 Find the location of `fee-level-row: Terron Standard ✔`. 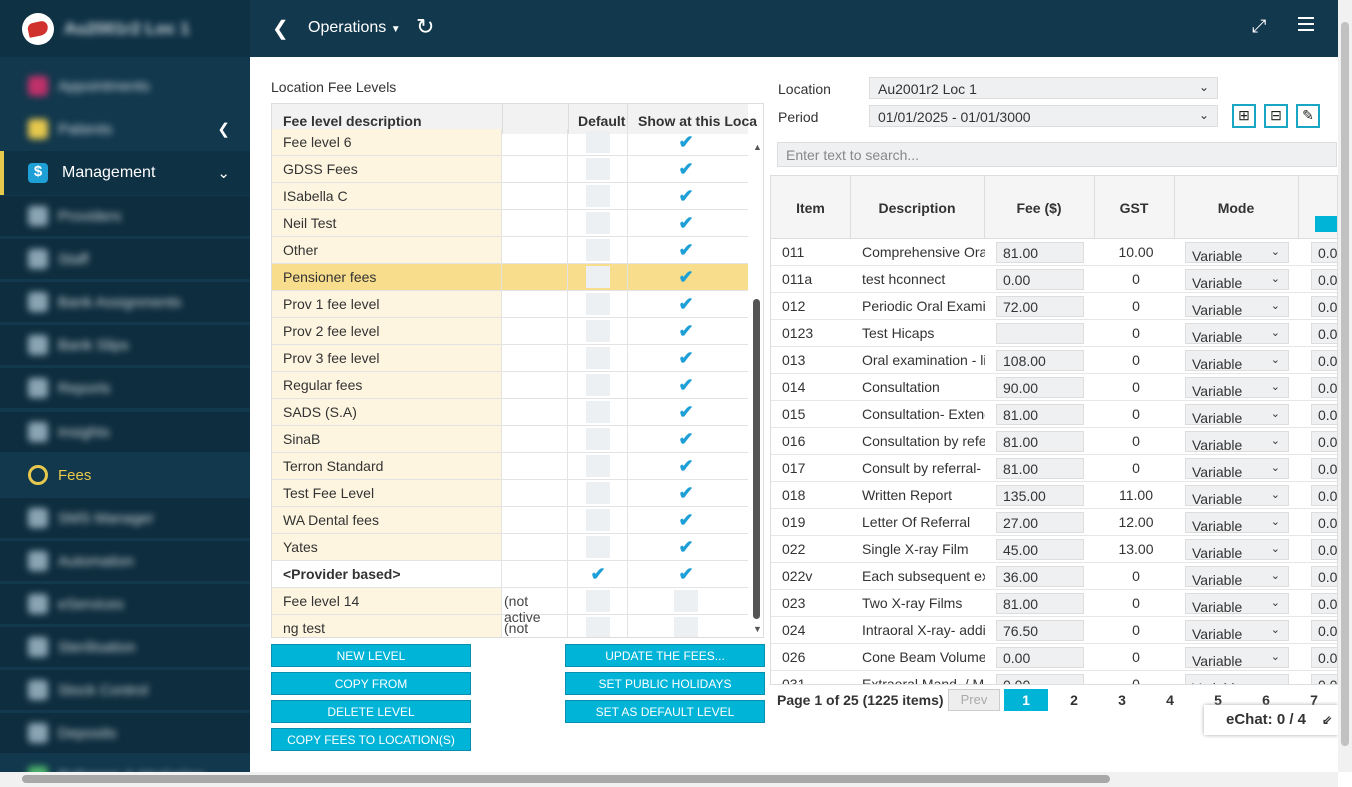

fee-level-row: Terron Standard ✔ is located at coordinates (510, 466).